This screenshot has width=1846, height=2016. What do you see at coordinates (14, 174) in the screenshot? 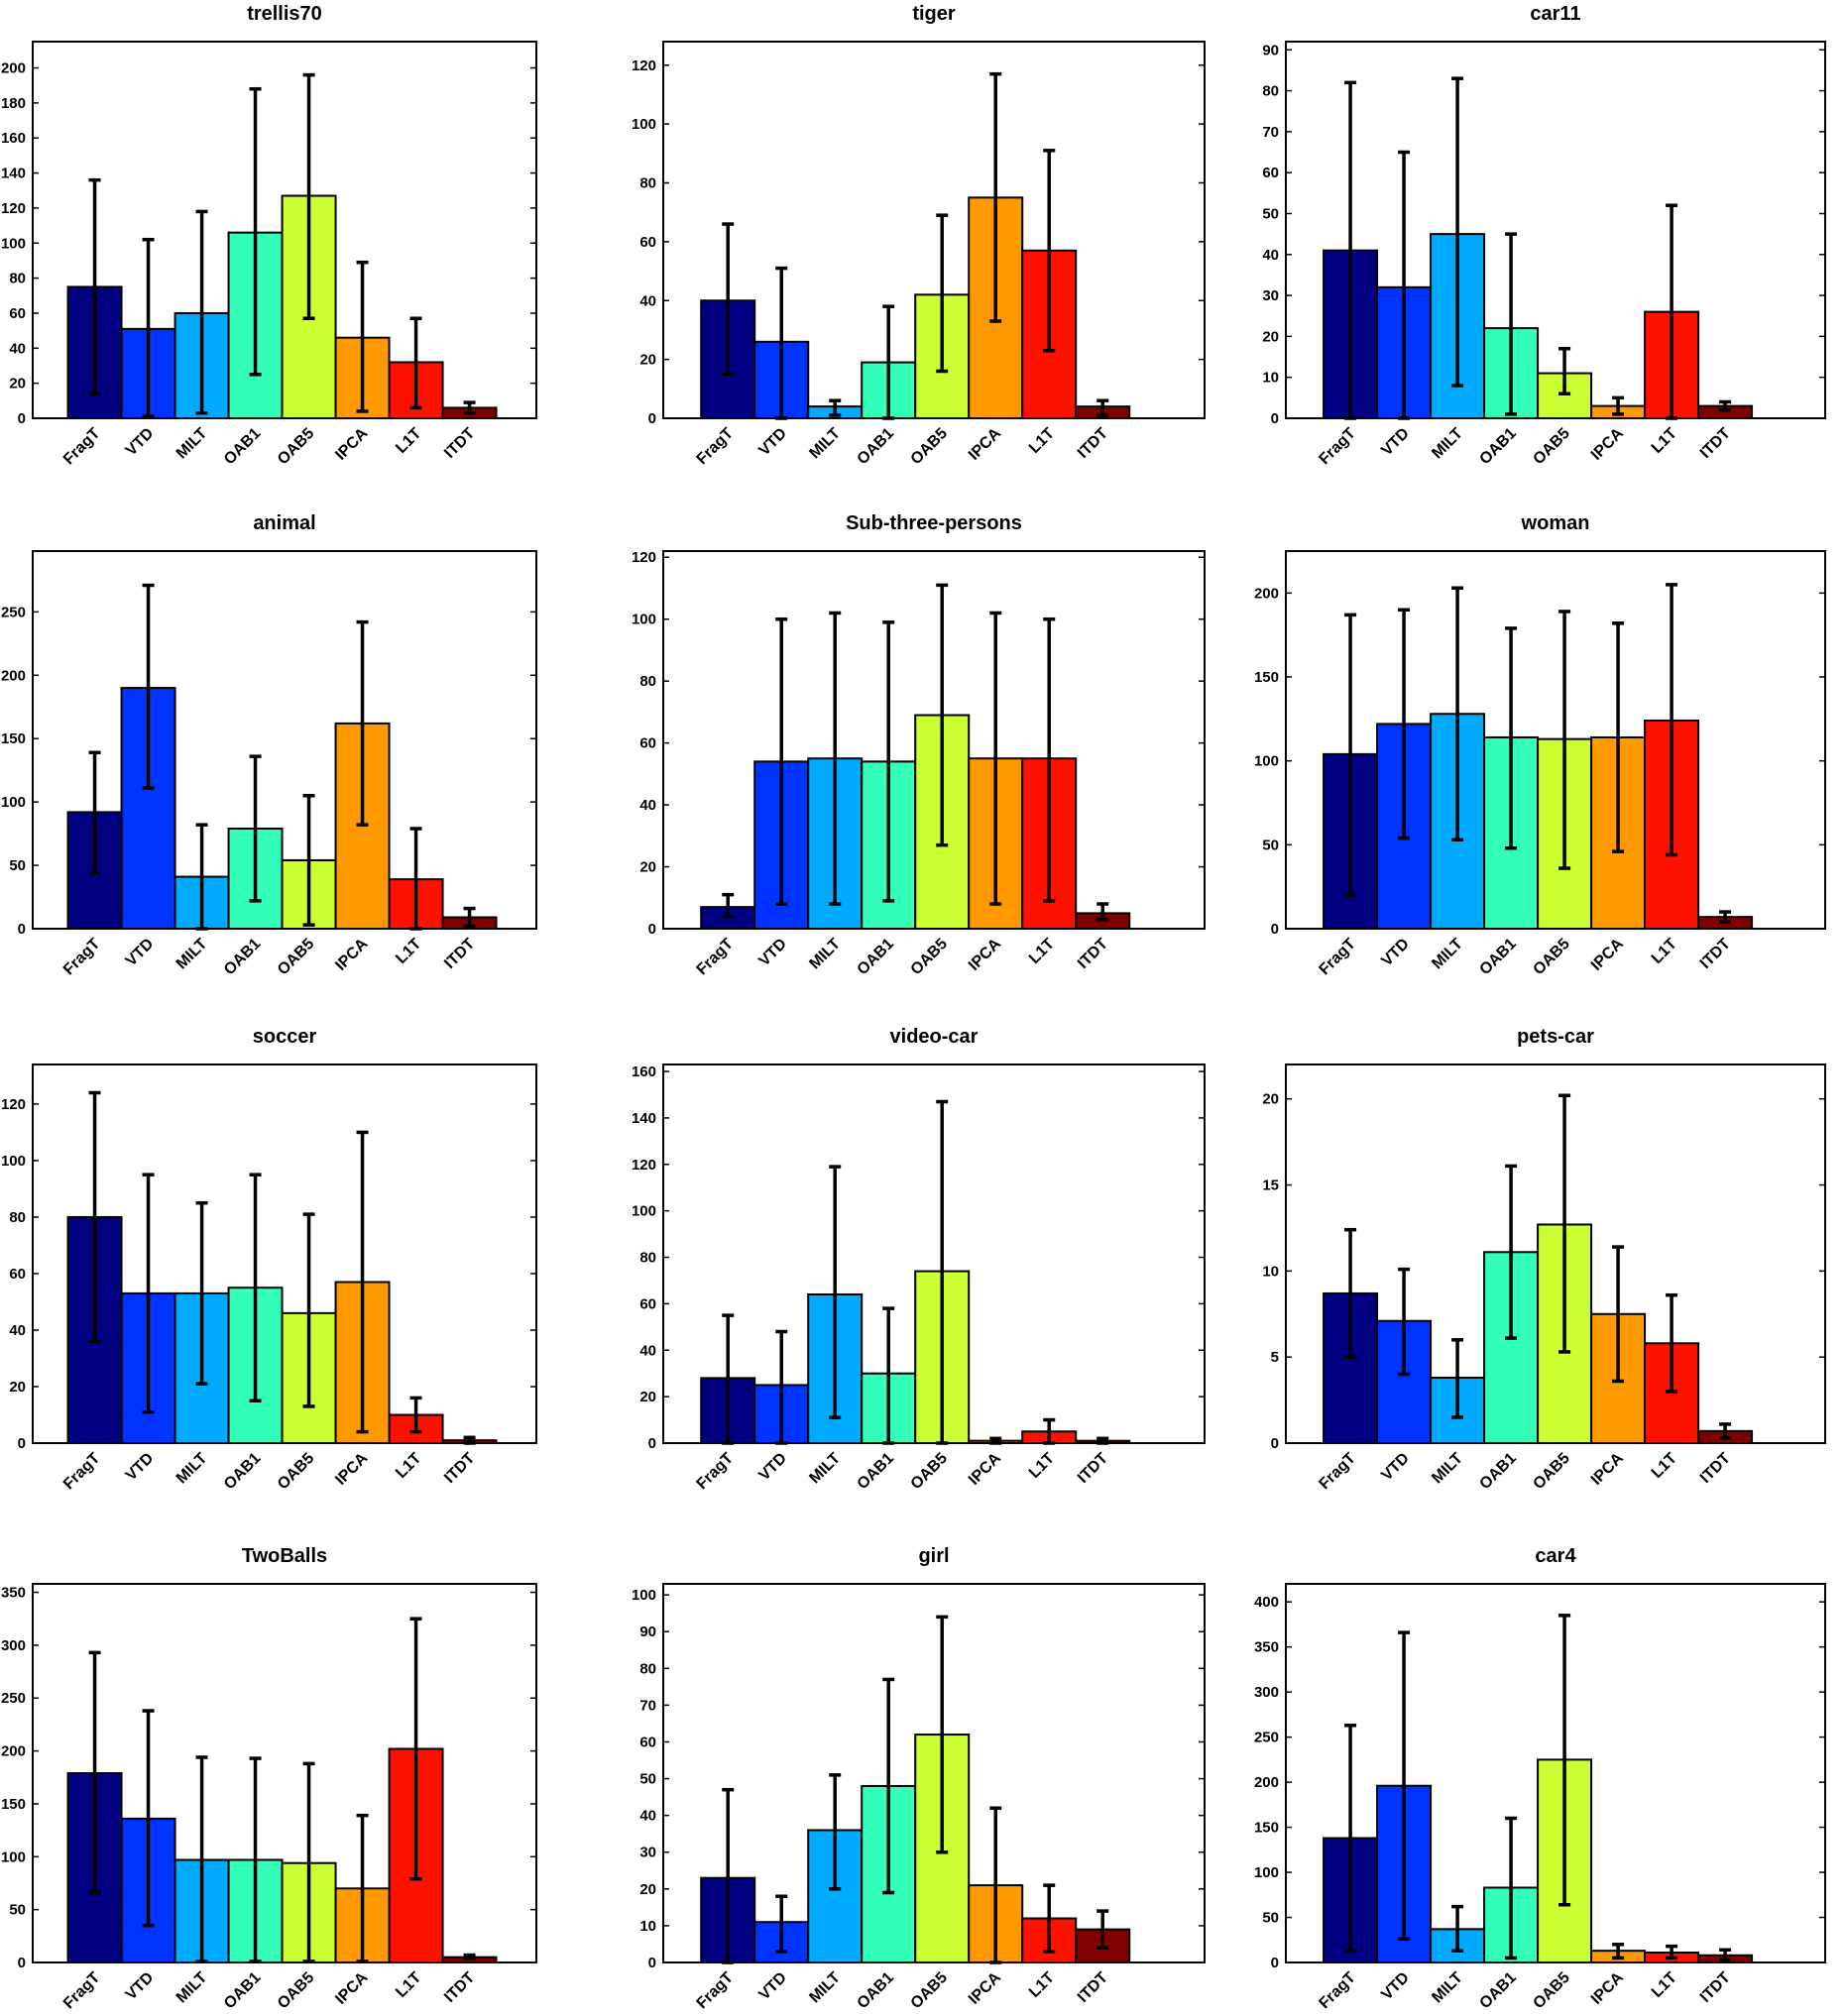
I see `y-tick-label: 140` at bounding box center [14, 174].